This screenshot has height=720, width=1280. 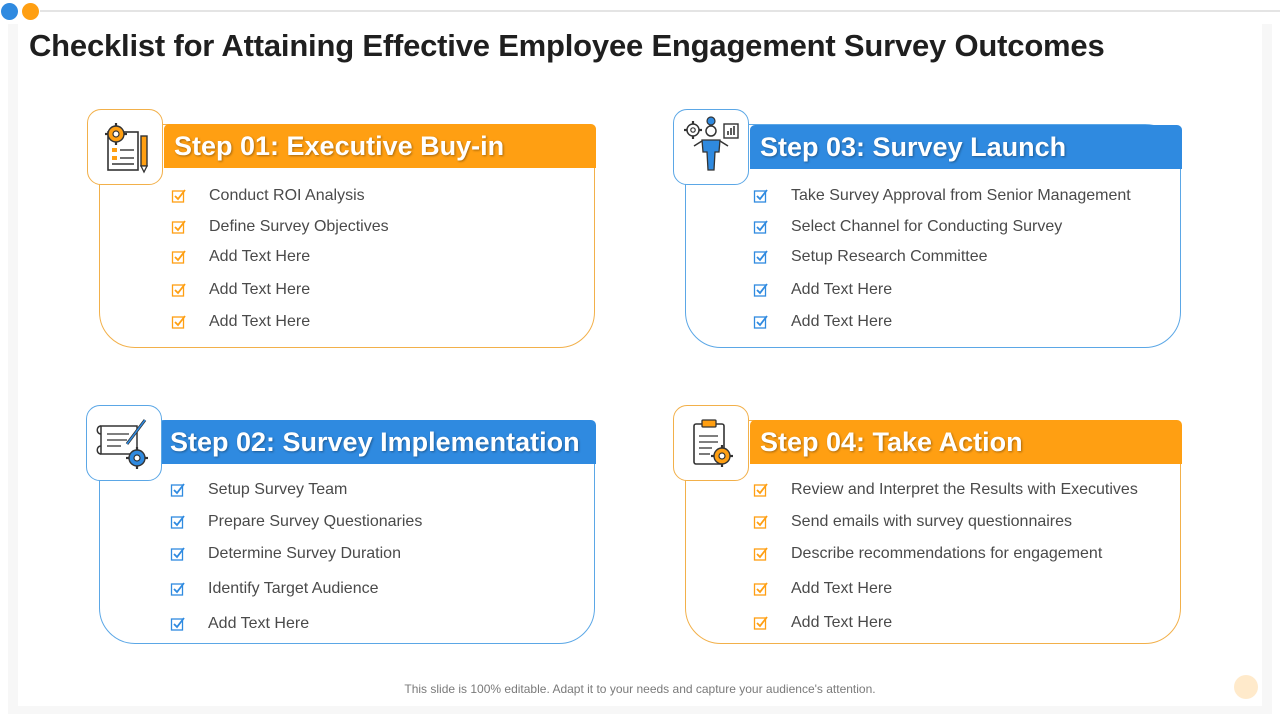 What do you see at coordinates (380, 490) in the screenshot?
I see `checklist-item: Setup Survey Team` at bounding box center [380, 490].